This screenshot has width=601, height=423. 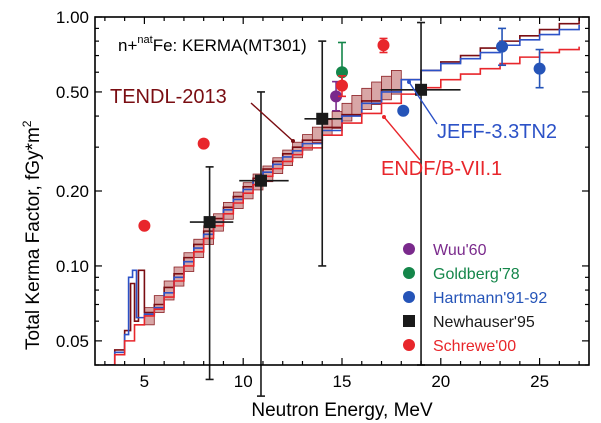 What do you see at coordinates (342, 381) in the screenshot?
I see `x-tick-label: 15` at bounding box center [342, 381].